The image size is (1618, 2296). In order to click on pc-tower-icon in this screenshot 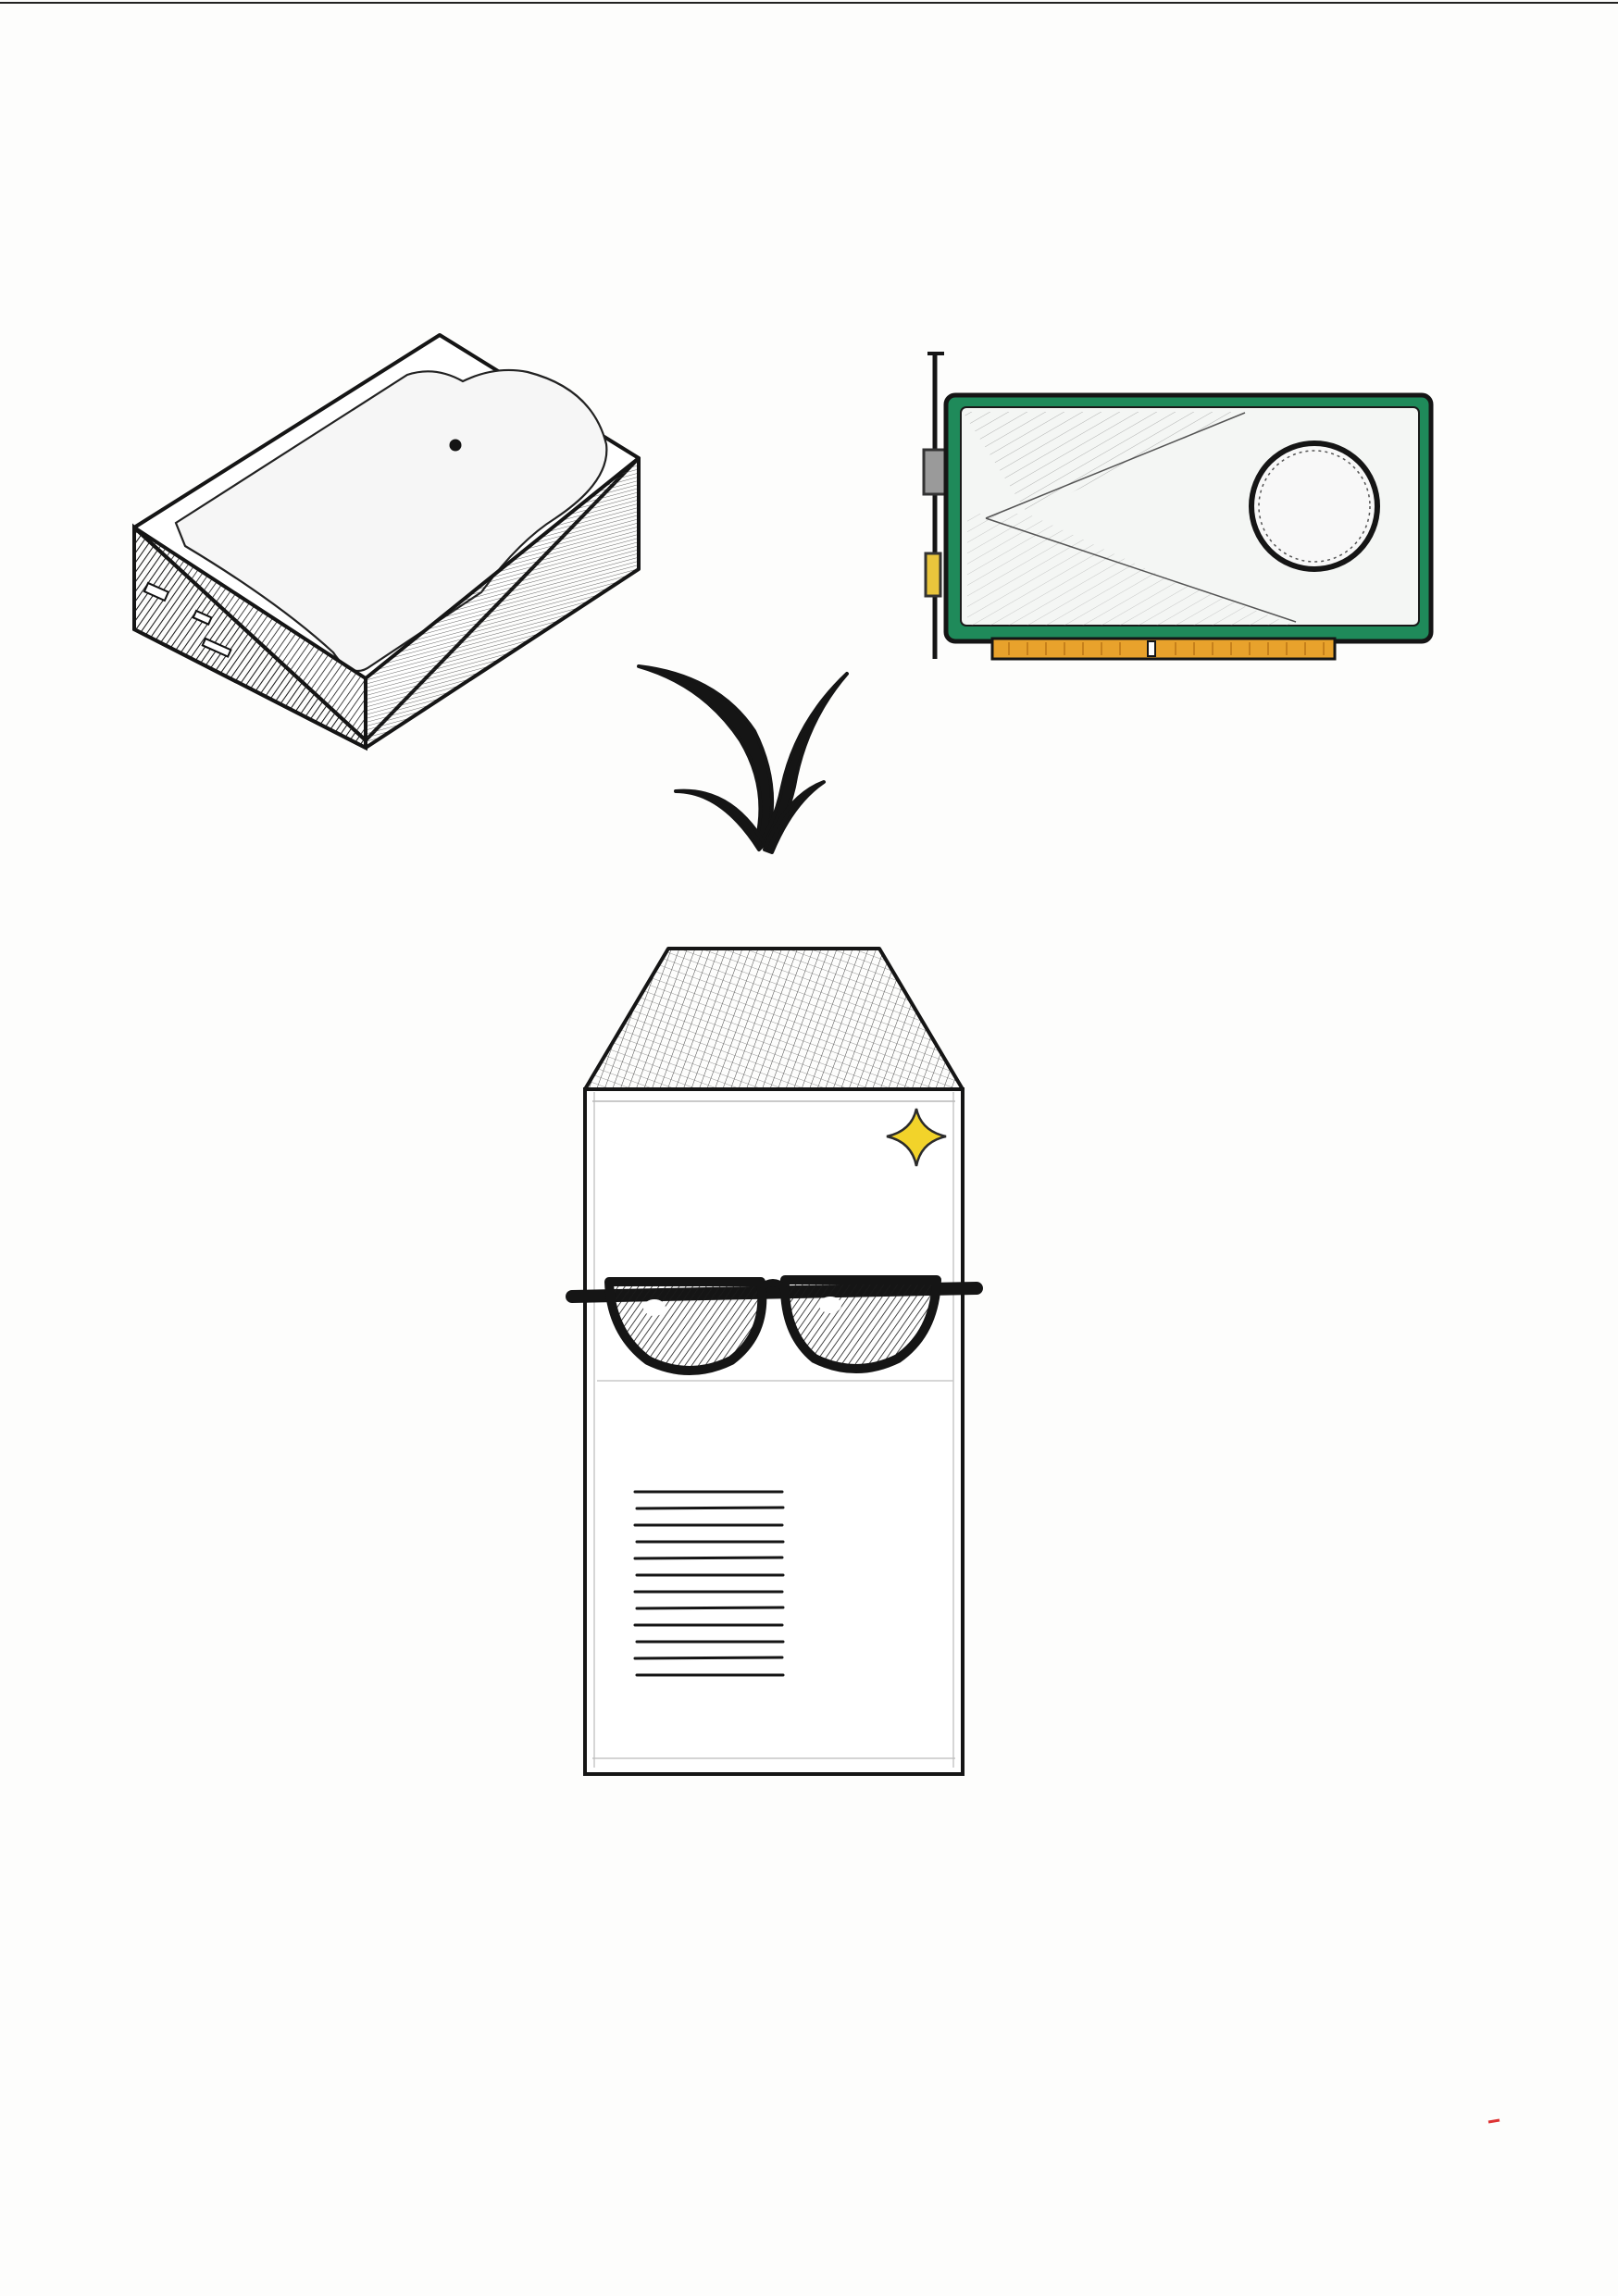, I will do `click(774, 1362)`.